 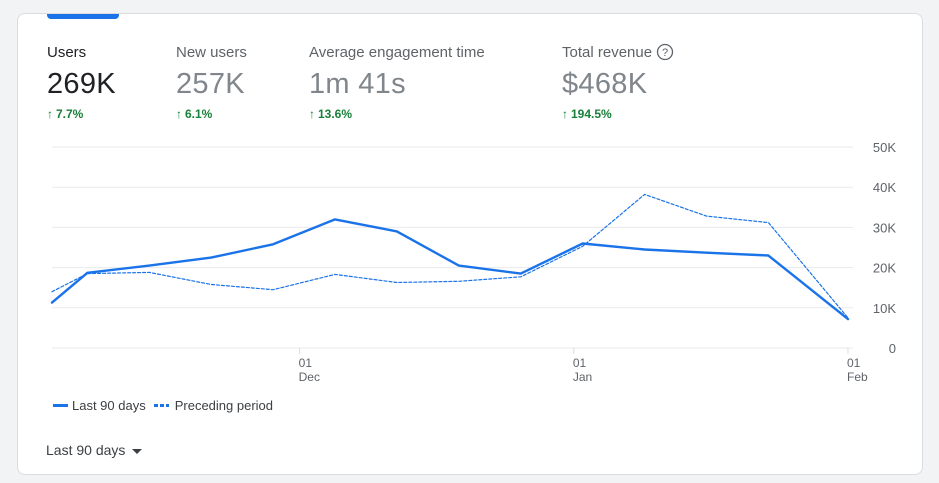 I want to click on chart-legend: Last 90 days Preceding period, so click(x=167, y=405).